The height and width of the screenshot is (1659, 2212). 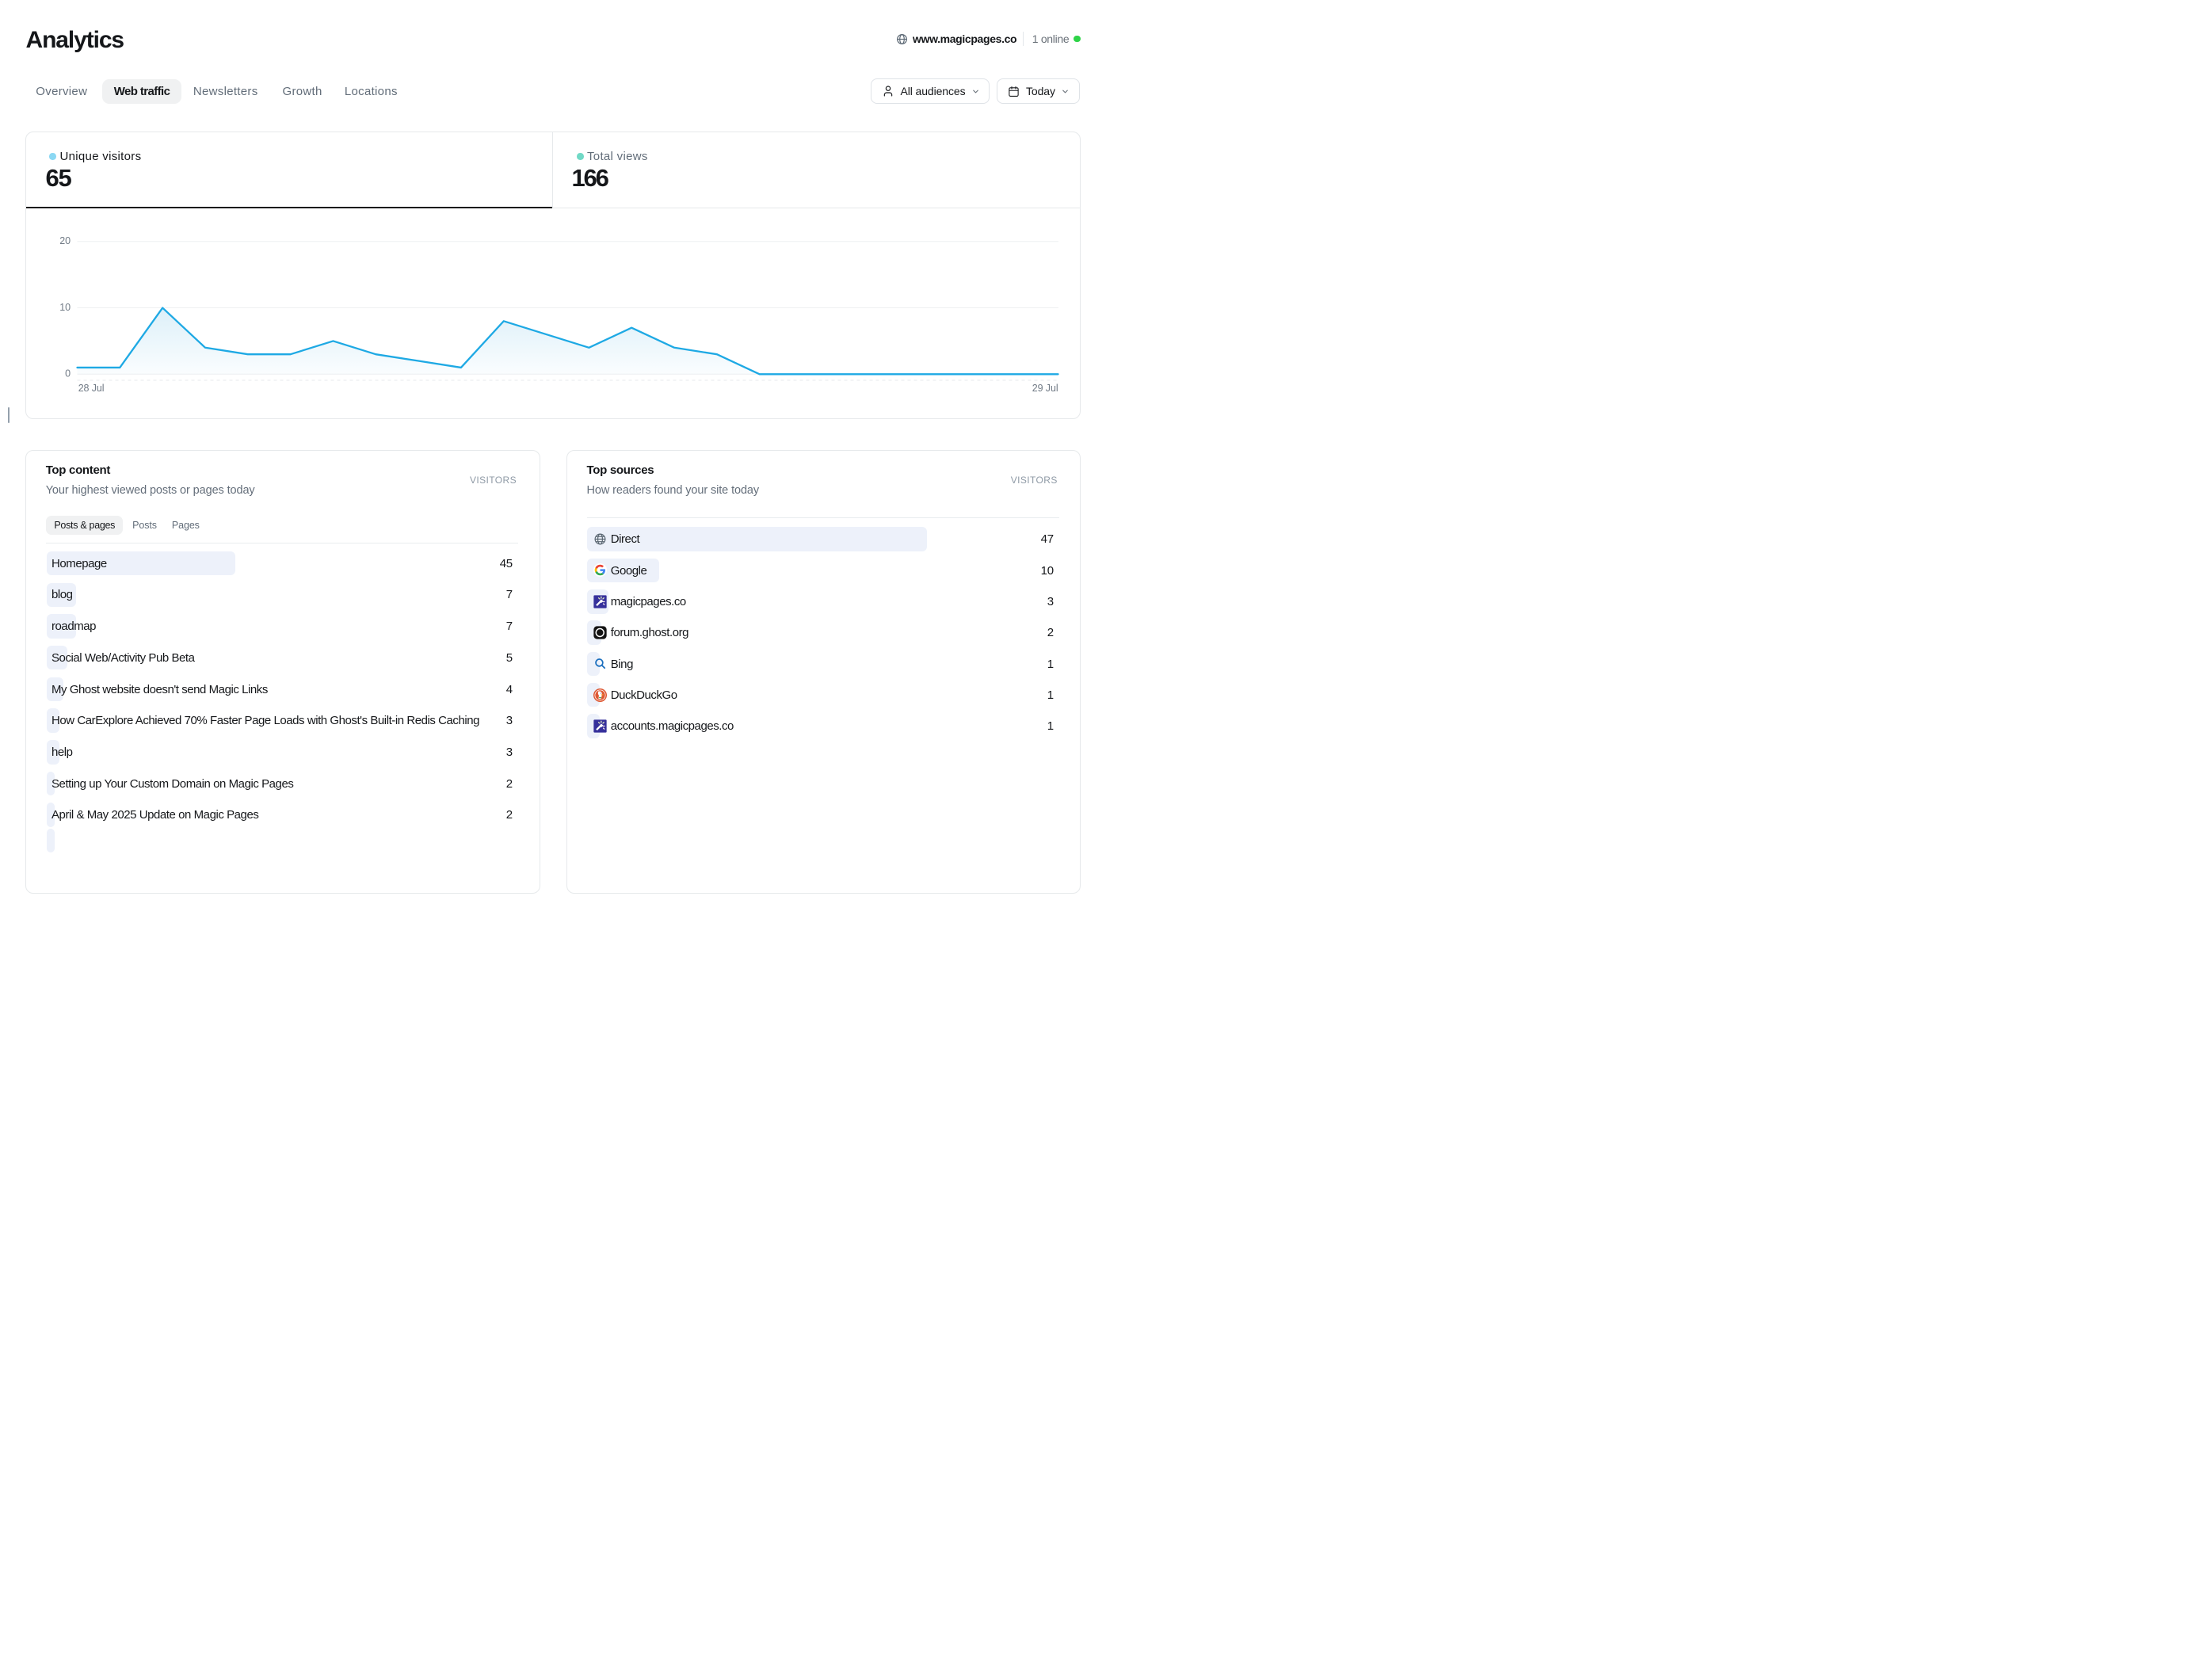 What do you see at coordinates (68, 373) in the screenshot?
I see `svg-text: 0` at bounding box center [68, 373].